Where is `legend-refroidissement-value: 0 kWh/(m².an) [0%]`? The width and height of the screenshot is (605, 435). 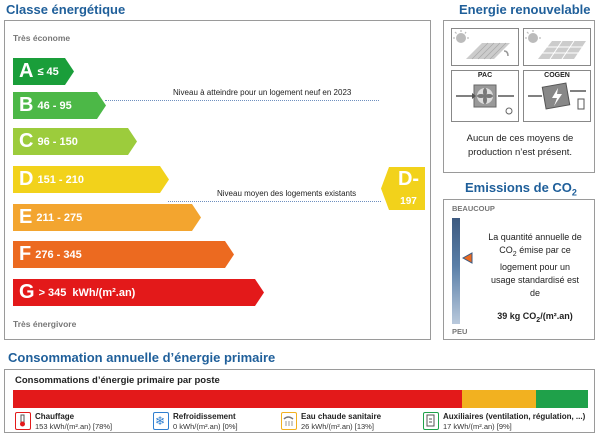
legend-refroidissement-value: 0 kWh/(m².an) [0%] is located at coordinates (205, 426).